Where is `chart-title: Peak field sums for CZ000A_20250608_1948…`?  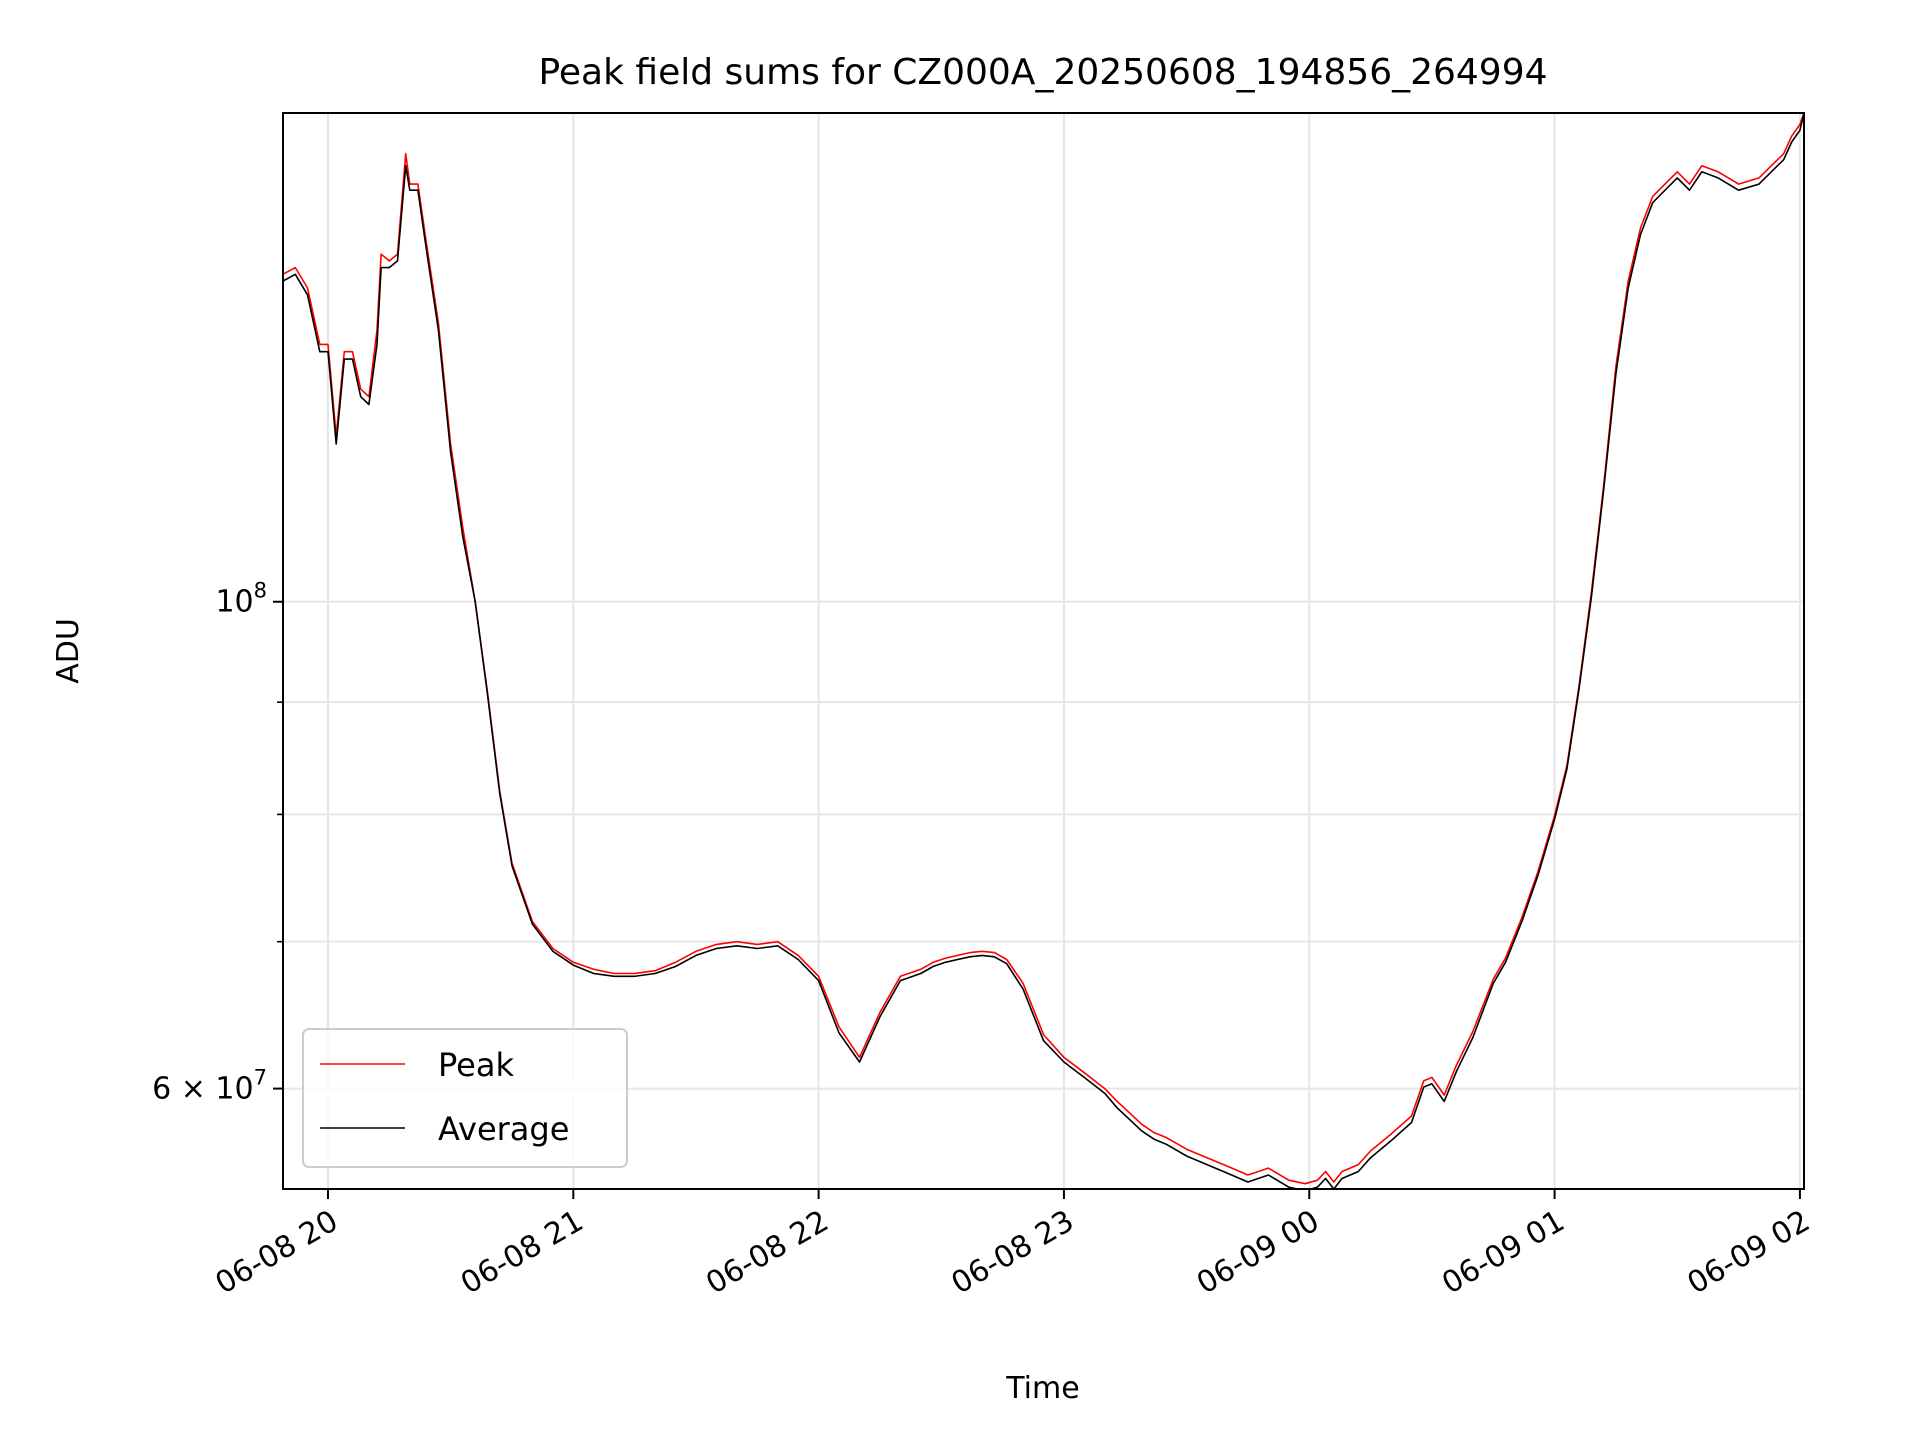
chart-title: Peak field sums for CZ000A_20250608_1948… is located at coordinates (1042, 72).